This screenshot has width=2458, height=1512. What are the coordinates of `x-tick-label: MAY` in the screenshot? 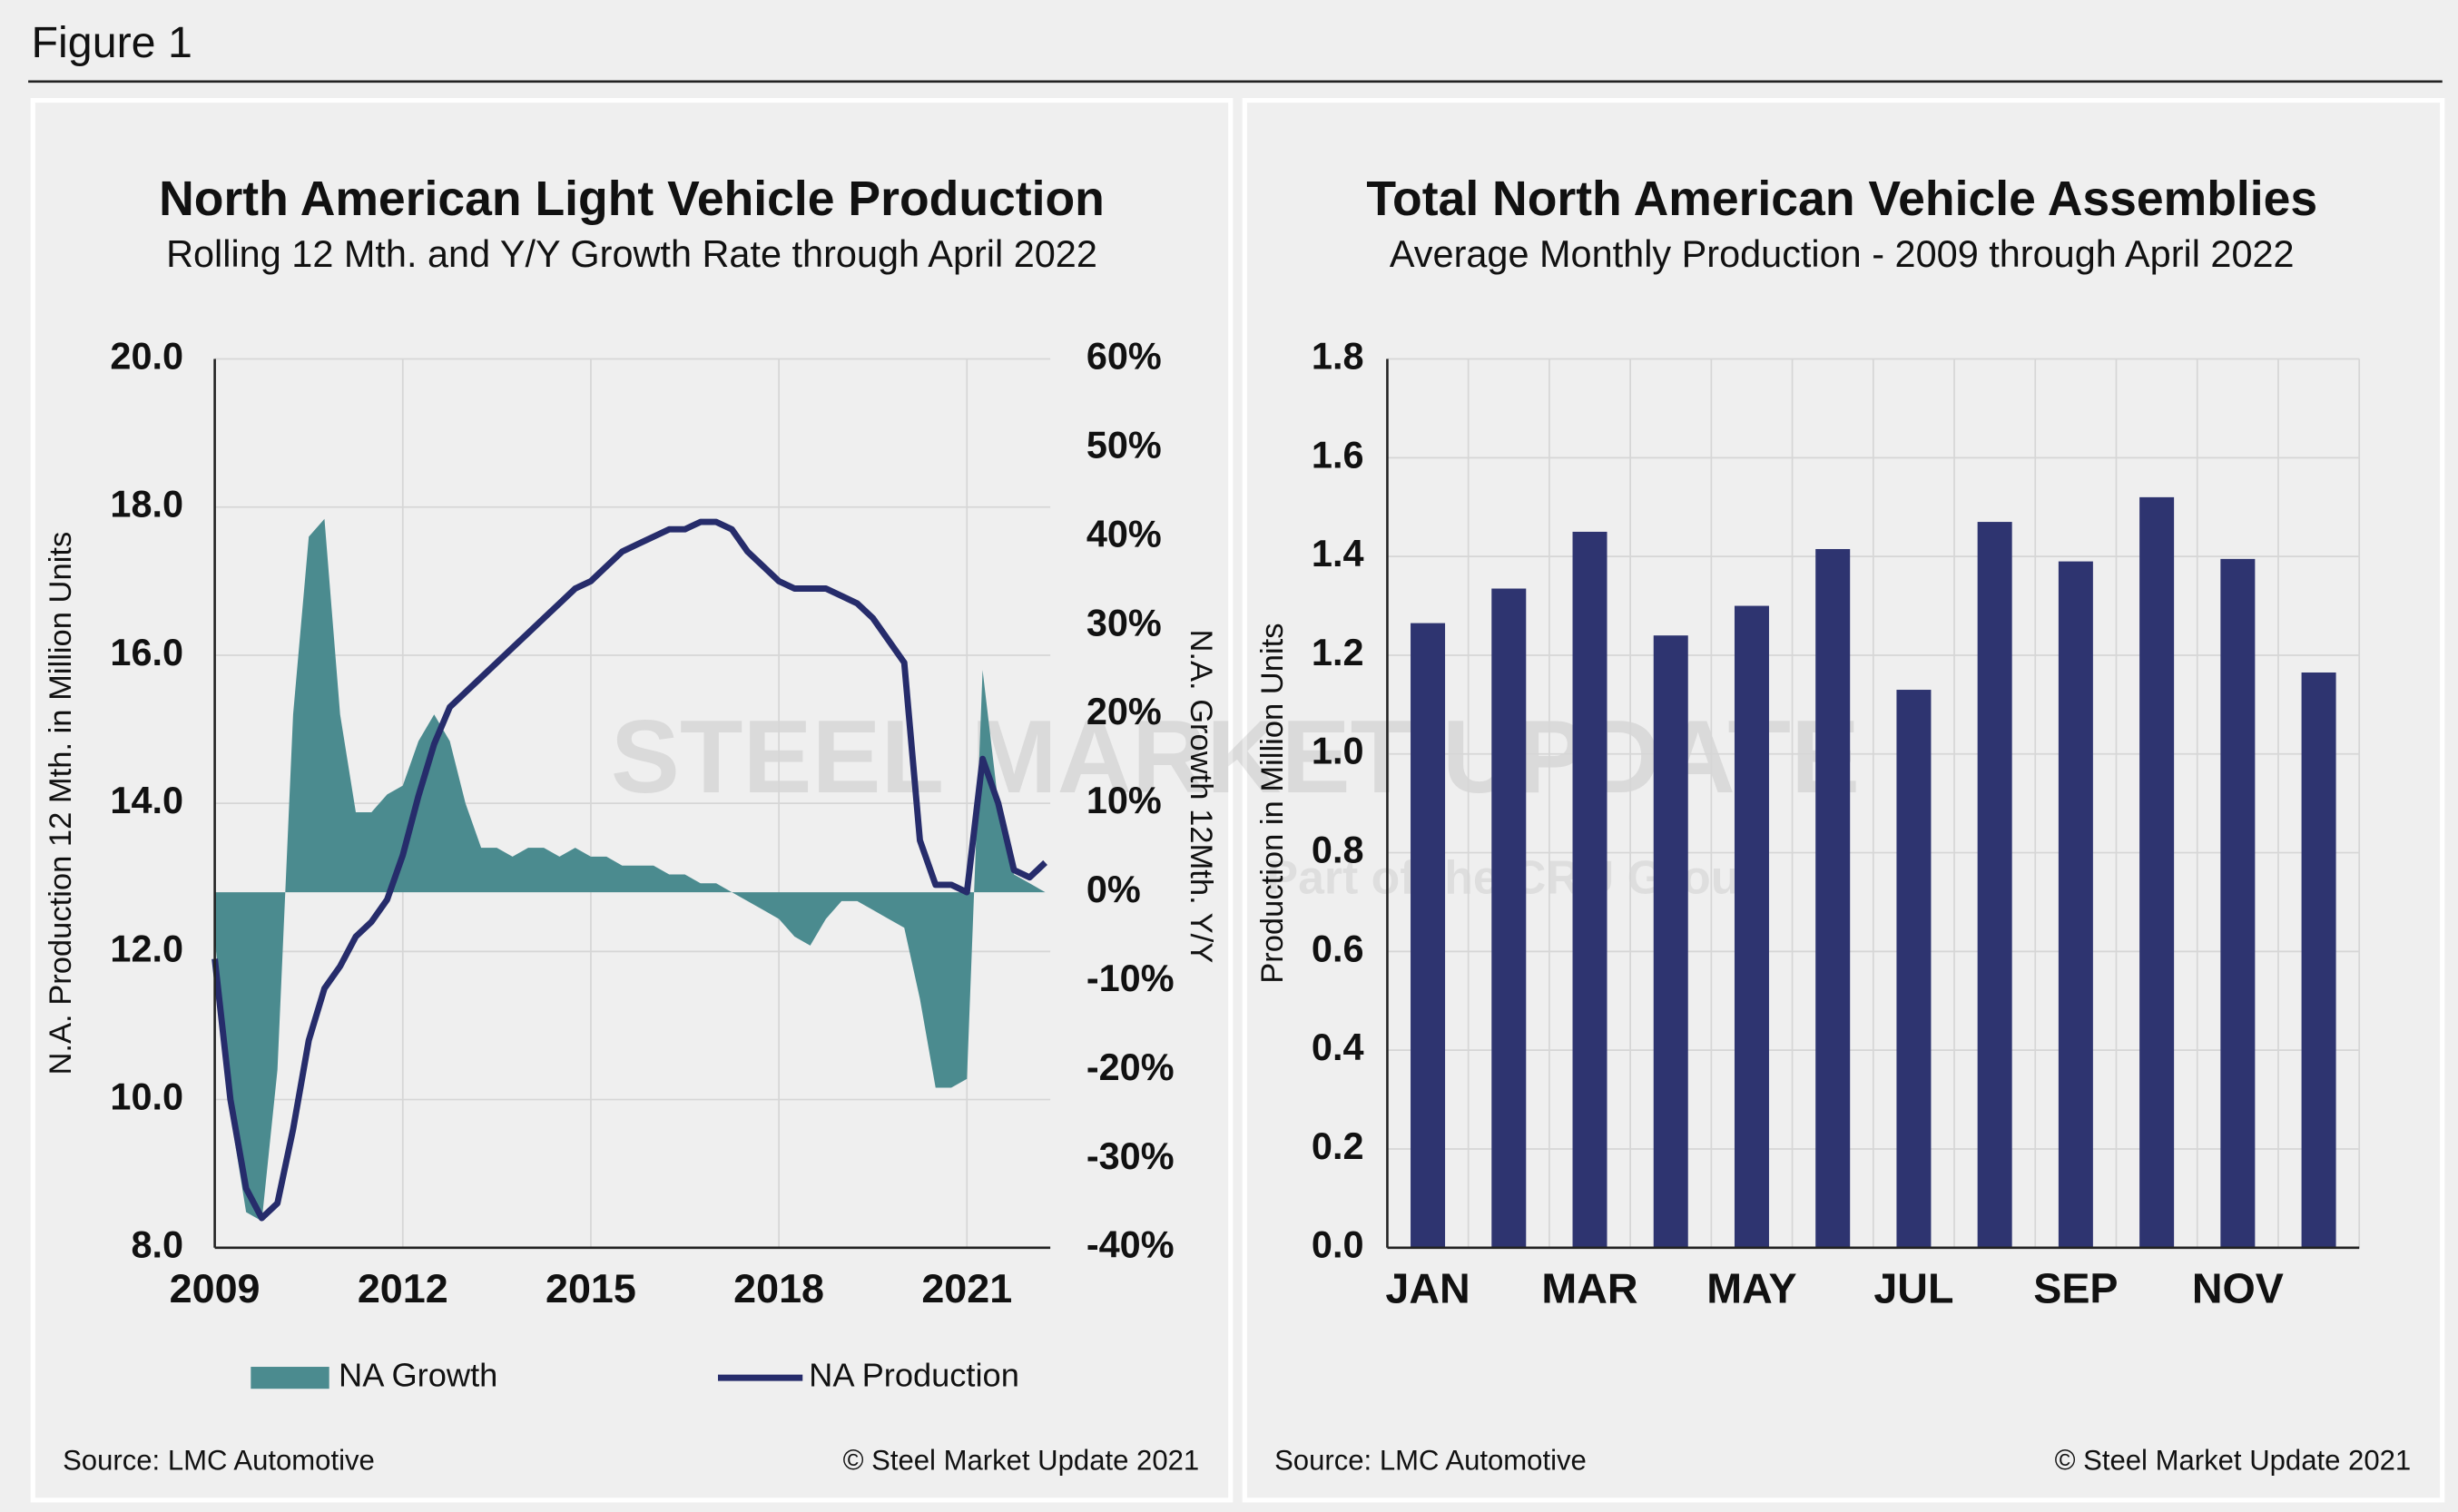 It's located at (1751, 1287).